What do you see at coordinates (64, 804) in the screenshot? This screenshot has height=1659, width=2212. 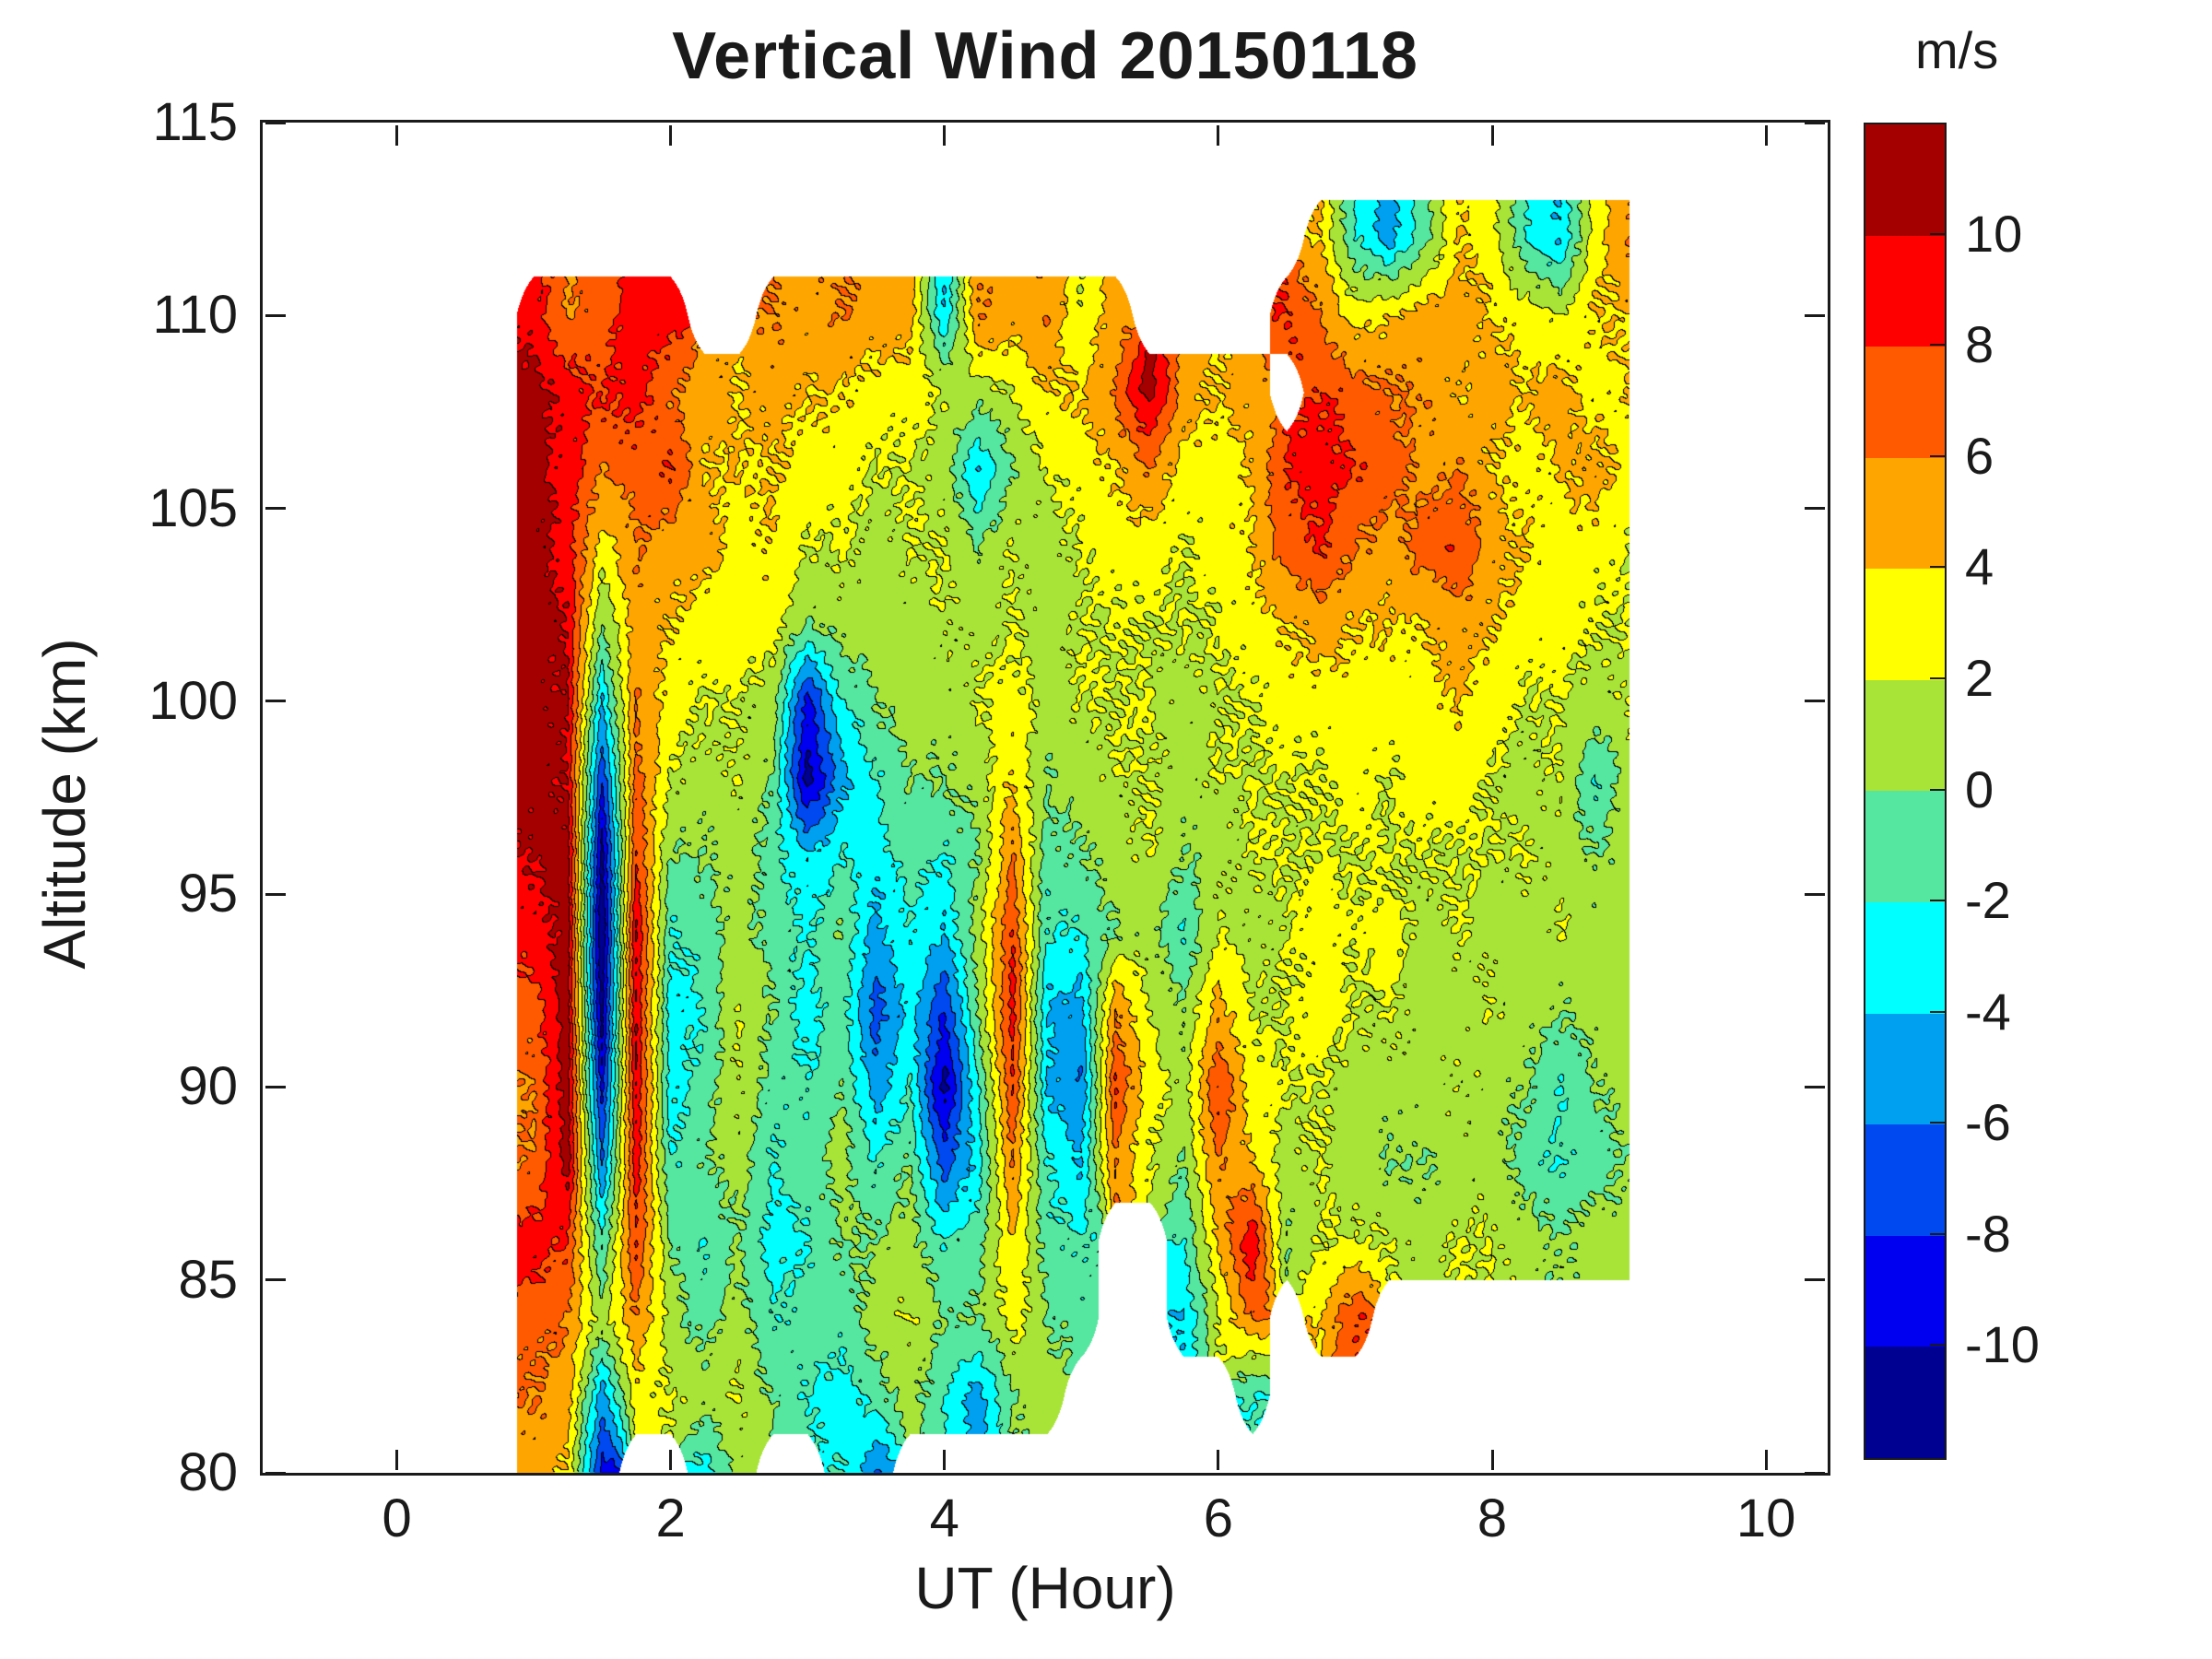 I see `y-axis-label: Altitude (km)` at bounding box center [64, 804].